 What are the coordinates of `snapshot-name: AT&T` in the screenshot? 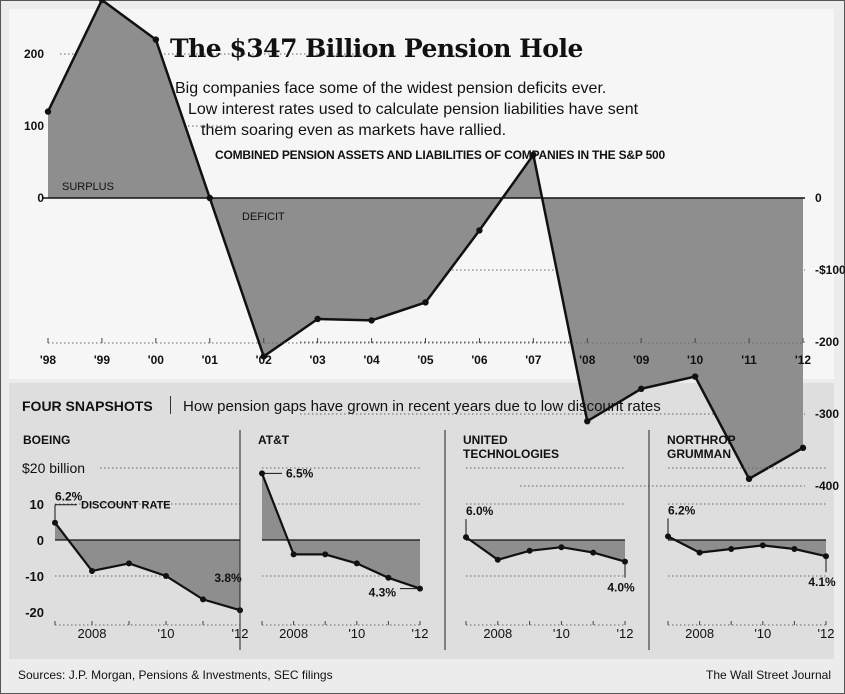 It's located at (274, 440).